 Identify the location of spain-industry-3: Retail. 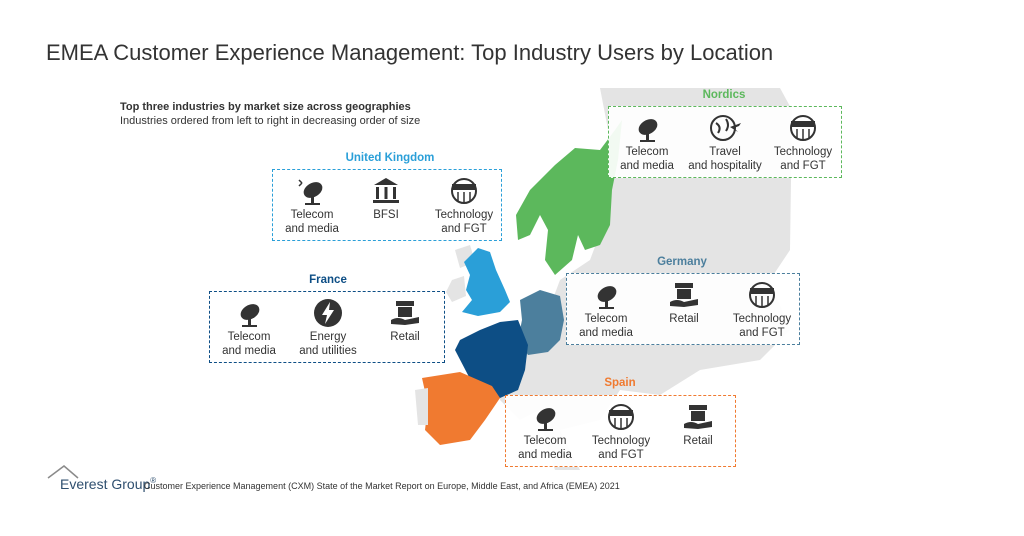
(698, 425).